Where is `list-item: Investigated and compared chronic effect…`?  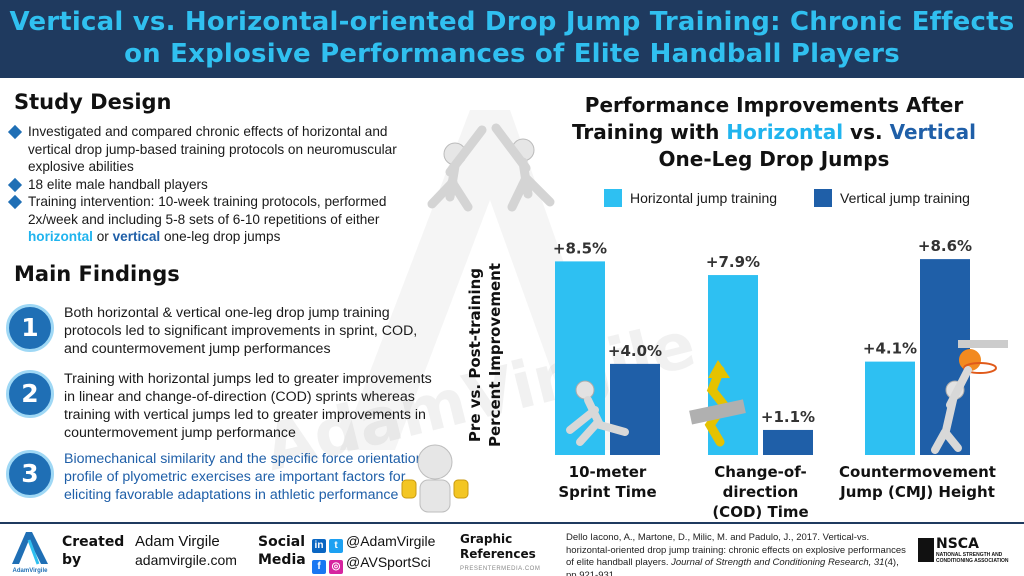 list-item: Investigated and compared chronic effect… is located at coordinates (217, 149).